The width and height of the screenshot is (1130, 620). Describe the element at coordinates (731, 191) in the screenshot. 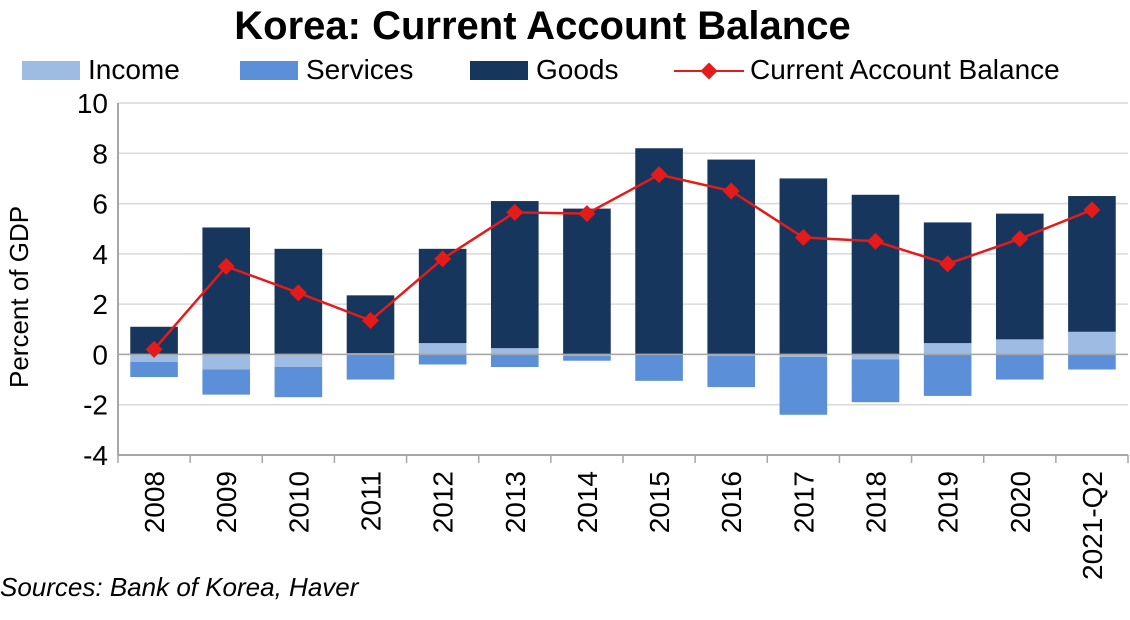

I see `balance-point-2016` at that location.